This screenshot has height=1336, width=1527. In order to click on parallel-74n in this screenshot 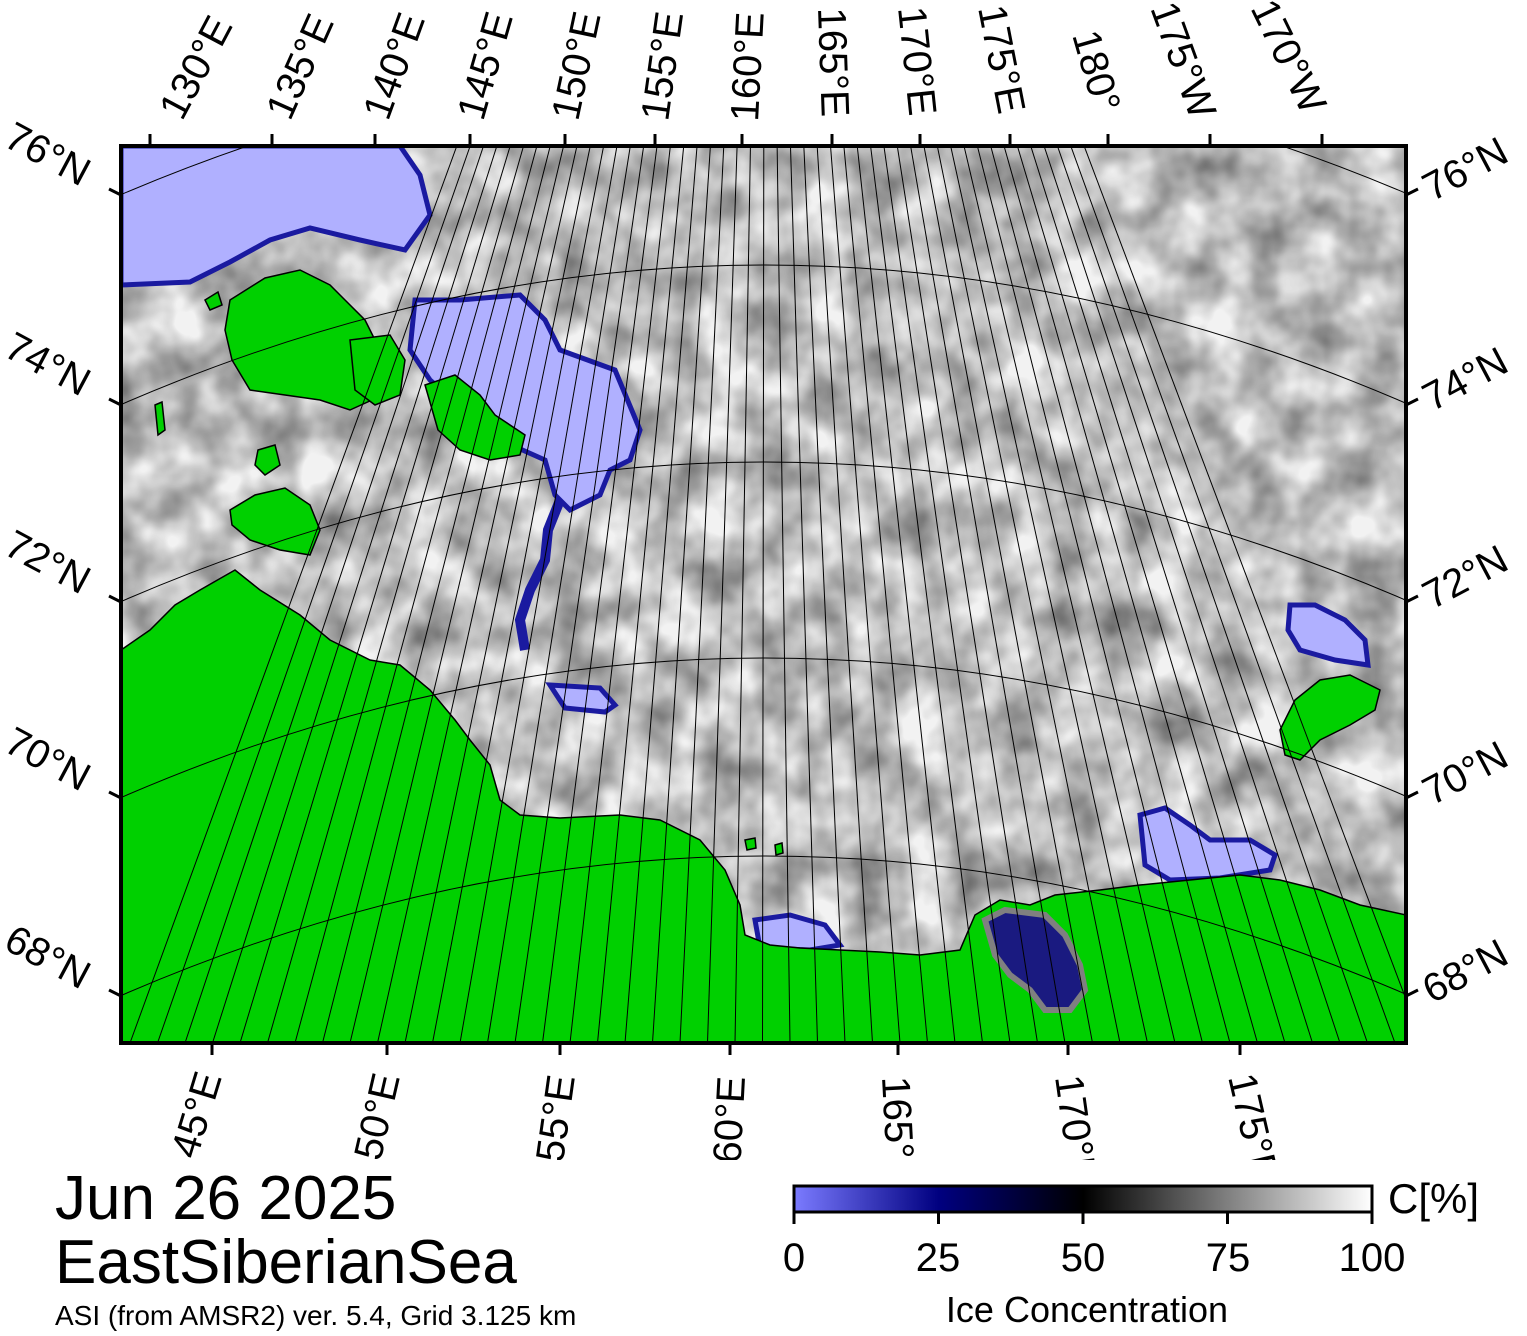, I will do `click(763, 335)`.